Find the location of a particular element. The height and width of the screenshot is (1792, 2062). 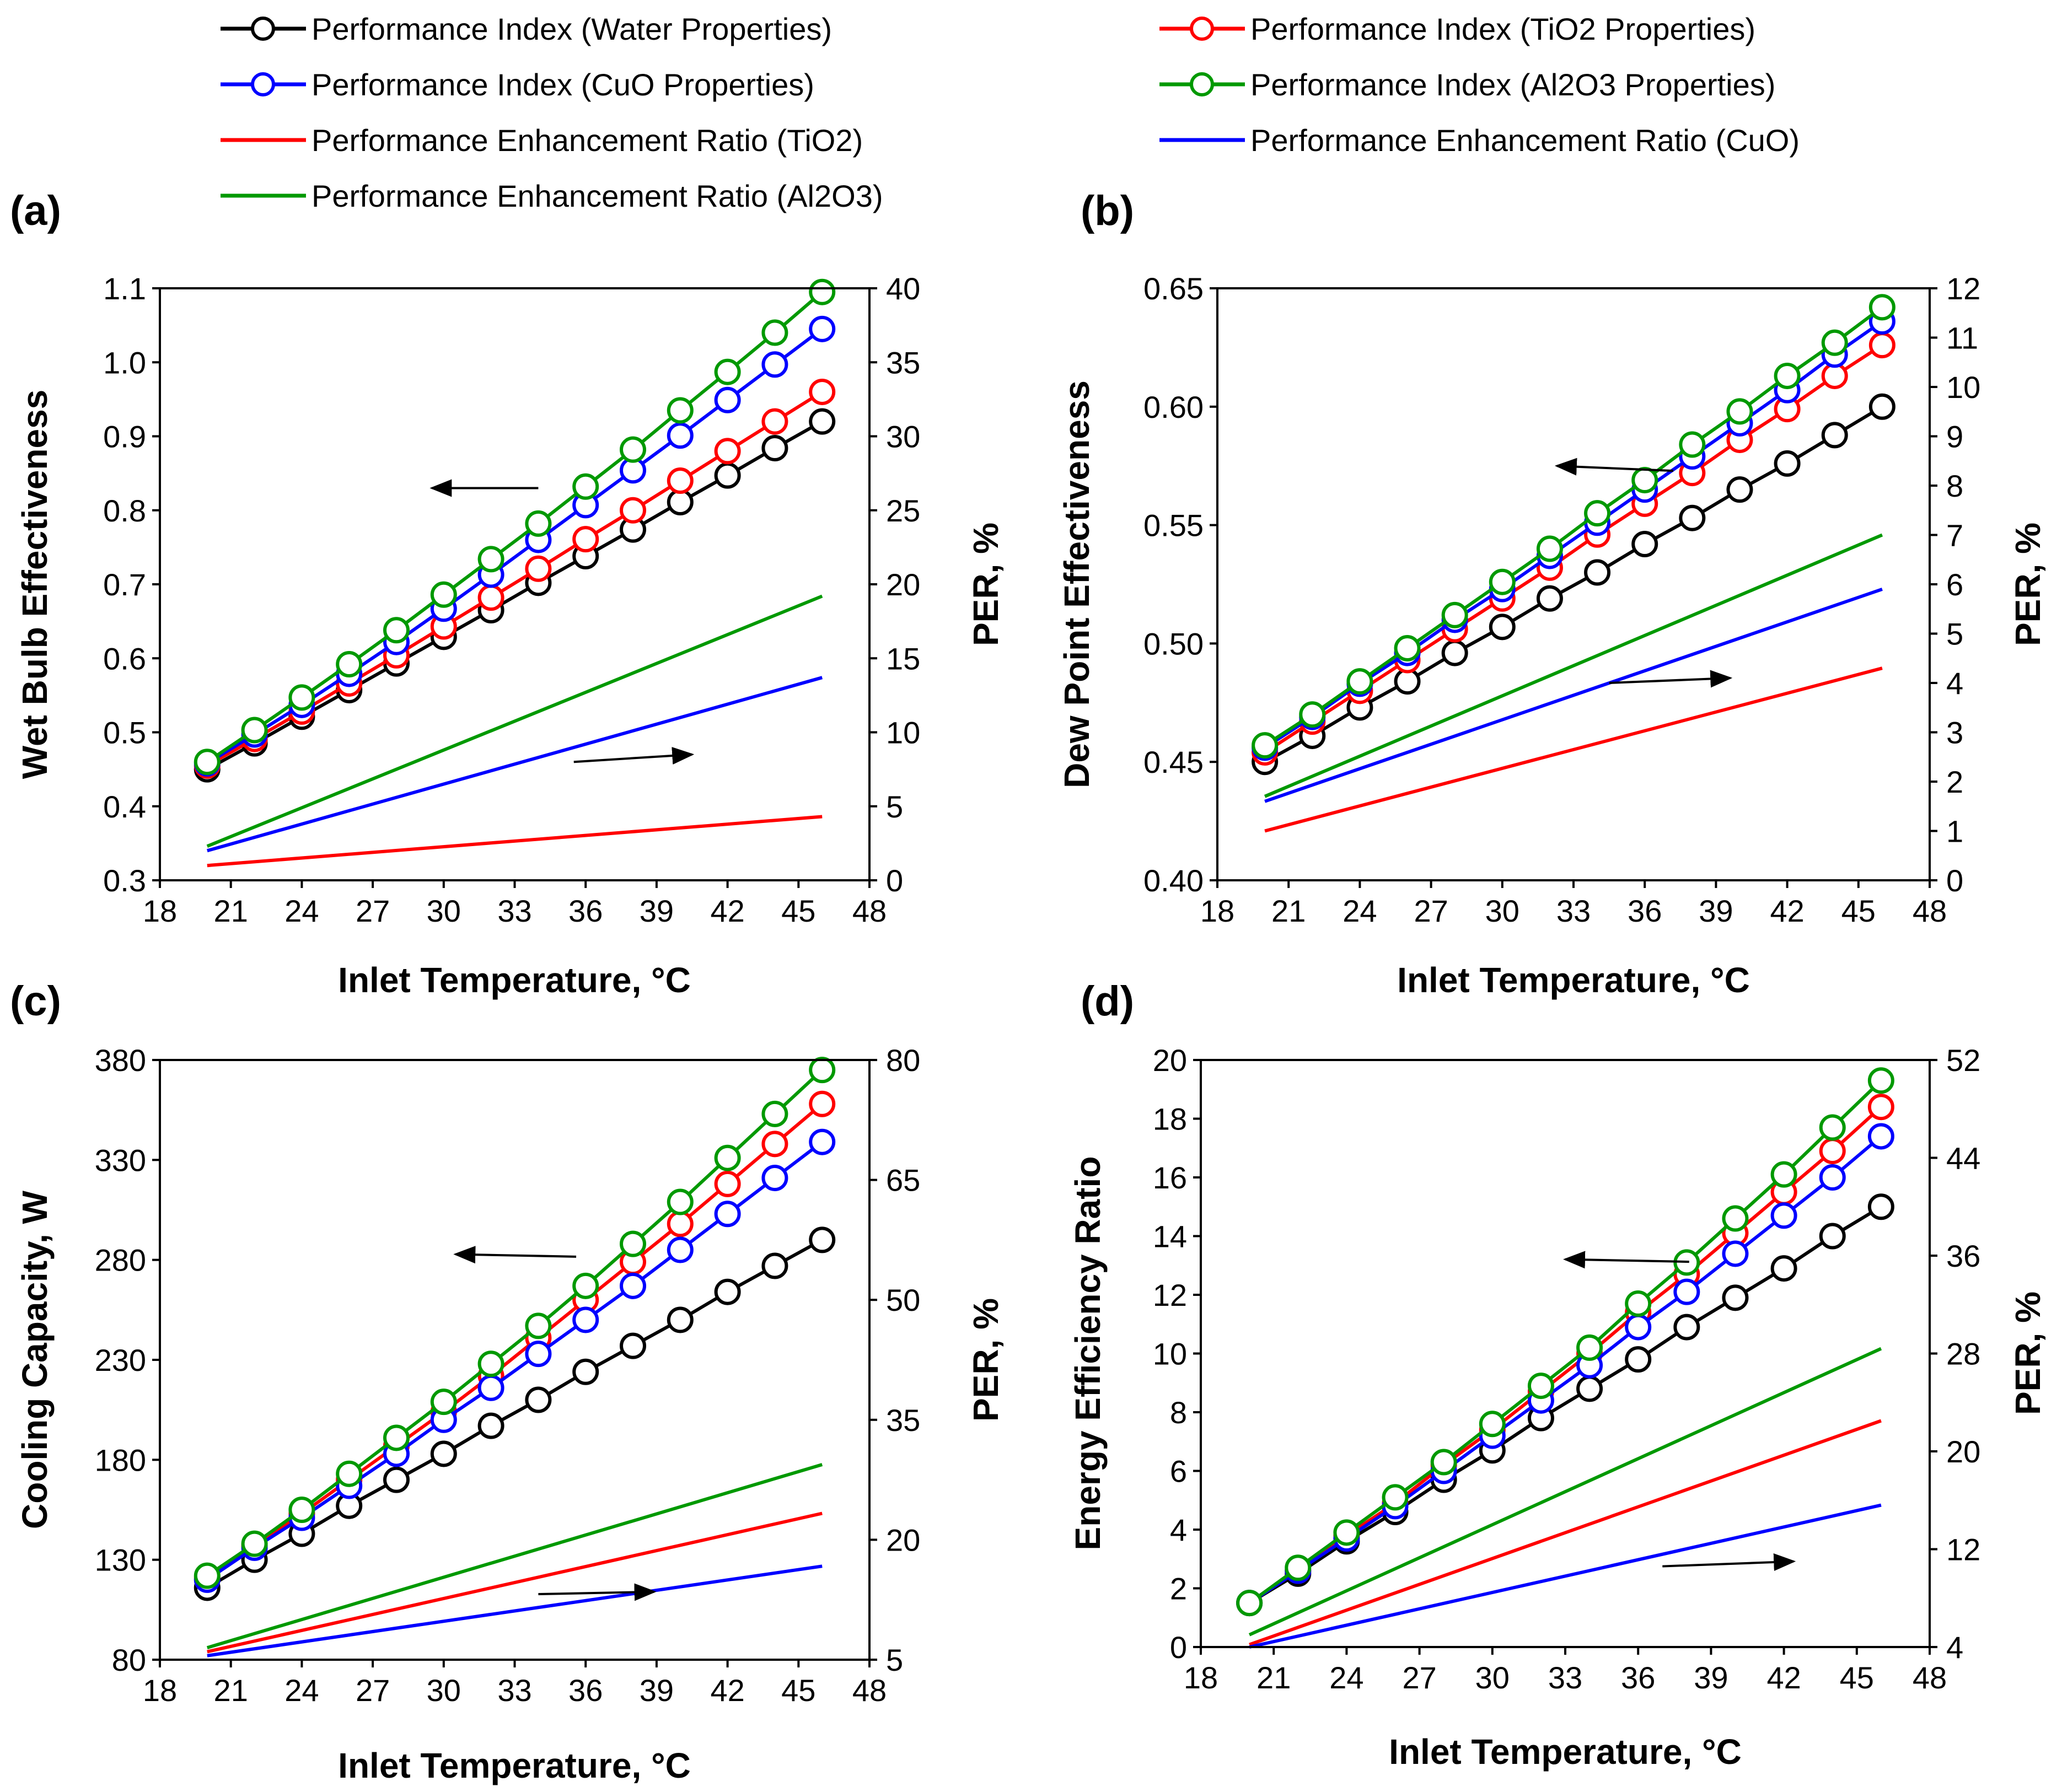

x-tick-label: 30 is located at coordinates (444, 1690).